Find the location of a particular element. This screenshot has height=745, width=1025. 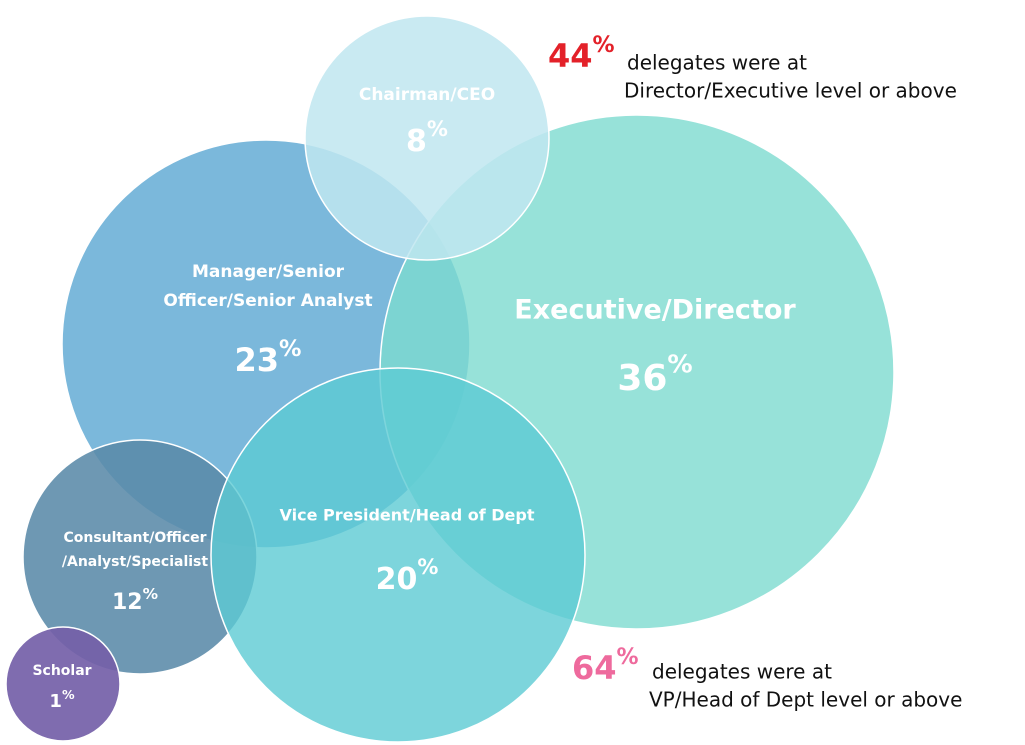

category-label: Chairman/CEO is located at coordinates (427, 95).